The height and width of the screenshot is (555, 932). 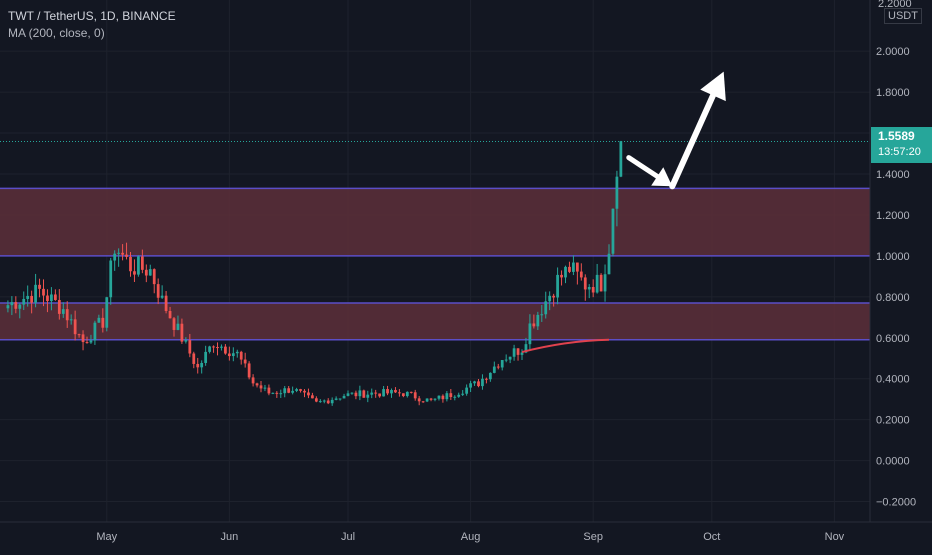 I want to click on price-tick-label-clipped: 2.2000, so click(x=895, y=5).